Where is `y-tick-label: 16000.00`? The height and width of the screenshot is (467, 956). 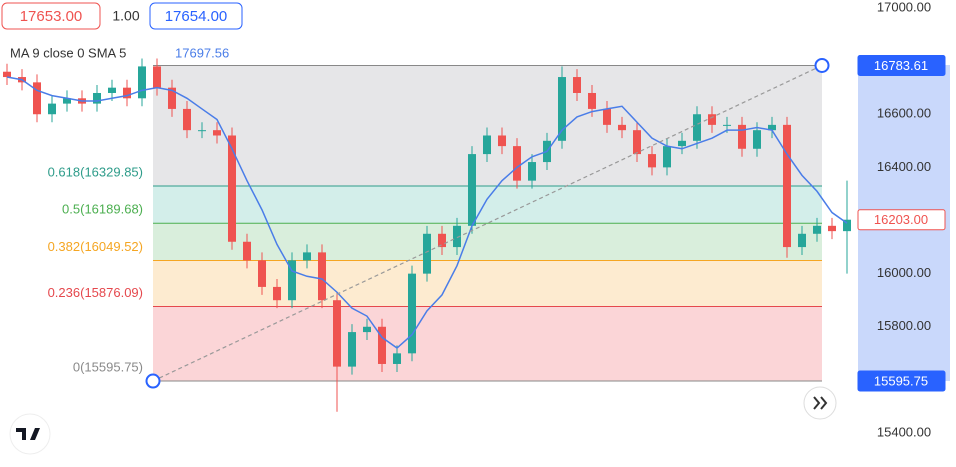 y-tick-label: 16000.00 is located at coordinates (904, 272).